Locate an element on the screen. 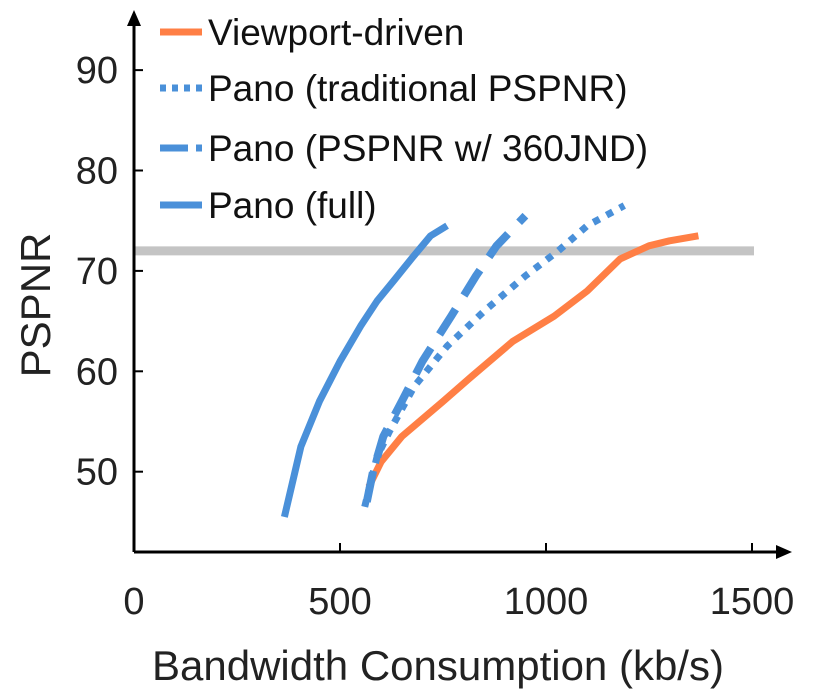 The image size is (830, 692). y-axis-arrow is located at coordinates (134, 18).